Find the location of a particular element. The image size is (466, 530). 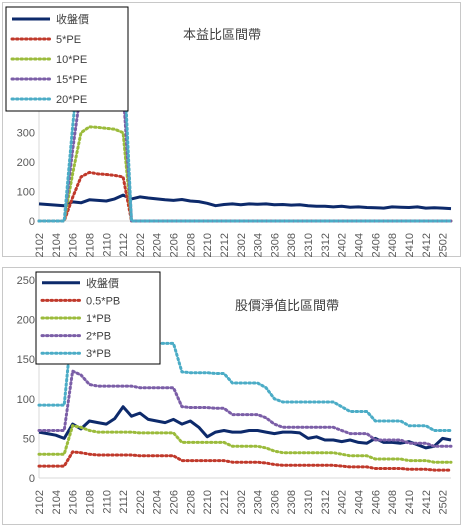

y-tick-label: 50 is located at coordinates (29, 439).